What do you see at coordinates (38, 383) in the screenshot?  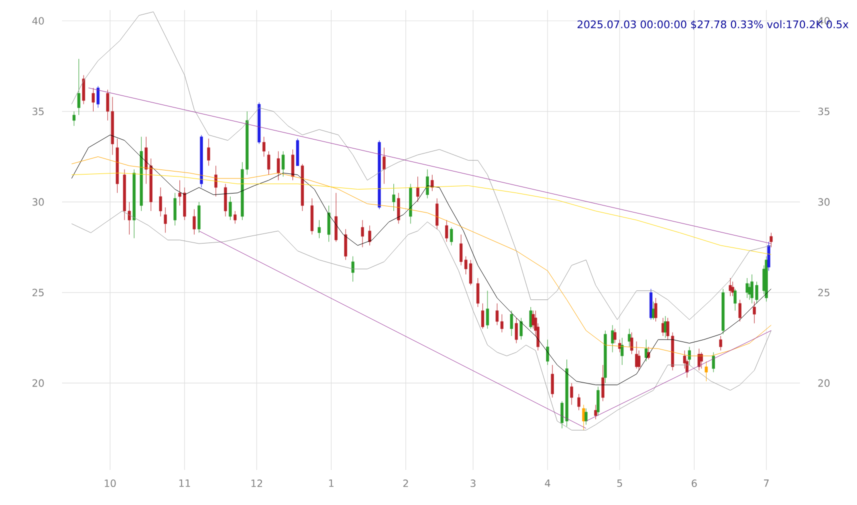 I see `y-tick-label: 20` at bounding box center [38, 383].